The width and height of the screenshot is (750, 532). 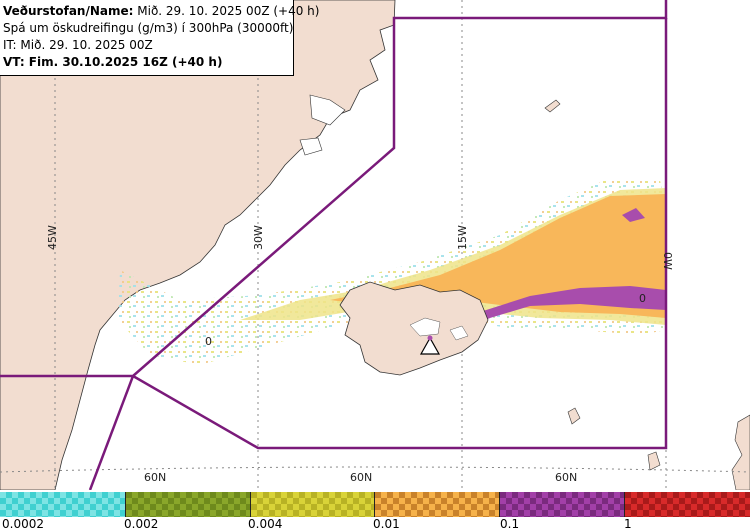 What do you see at coordinates (313, 504) in the screenshot?
I see `legend-swatch-yellow` at bounding box center [313, 504].